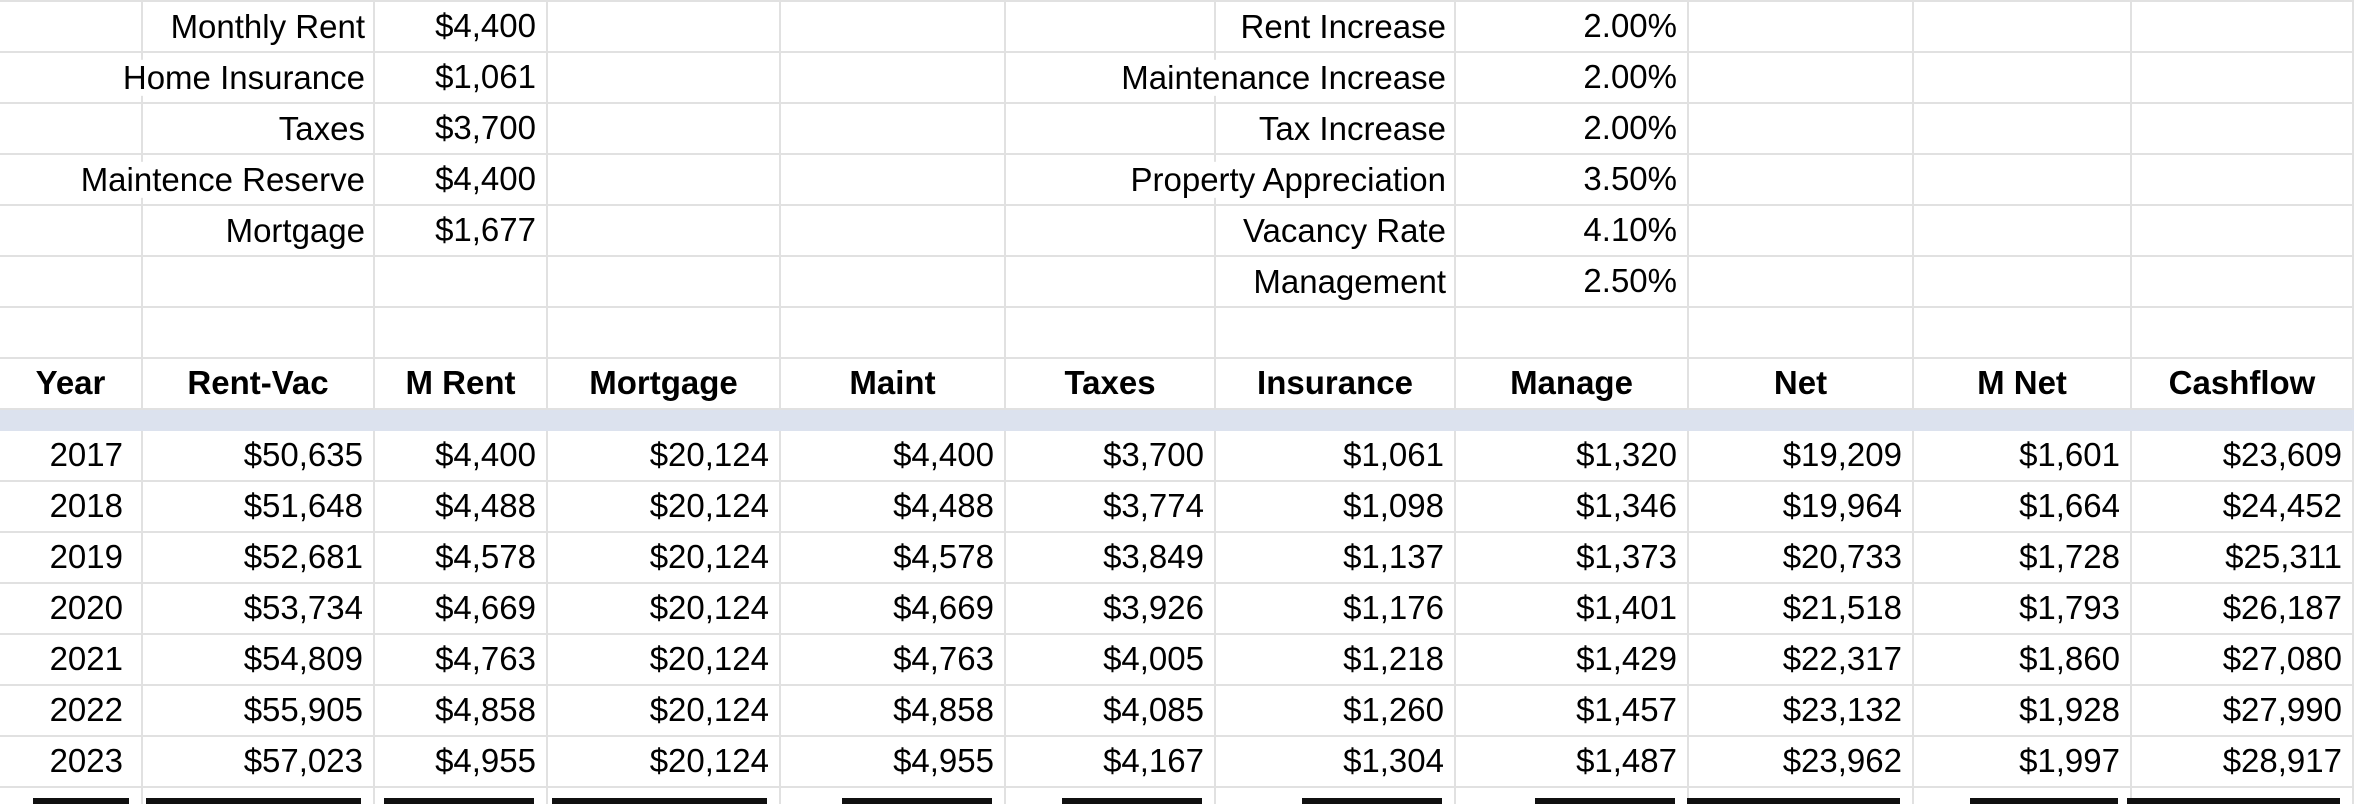 The image size is (2354, 804). Describe the element at coordinates (461, 506) in the screenshot. I see `value-cell: $4,488` at that location.